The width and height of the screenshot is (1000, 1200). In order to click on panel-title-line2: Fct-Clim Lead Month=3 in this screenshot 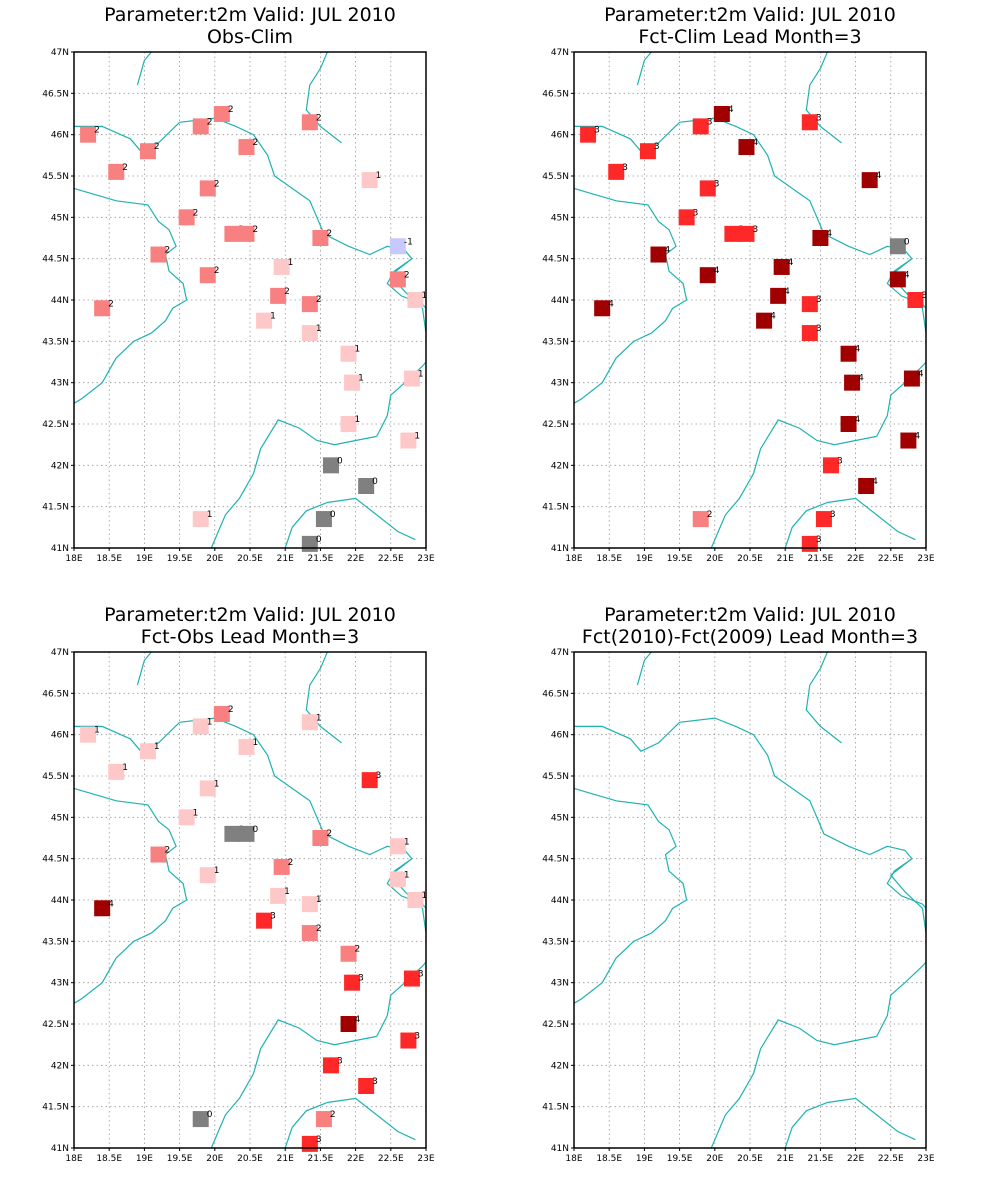, I will do `click(749, 37)`.